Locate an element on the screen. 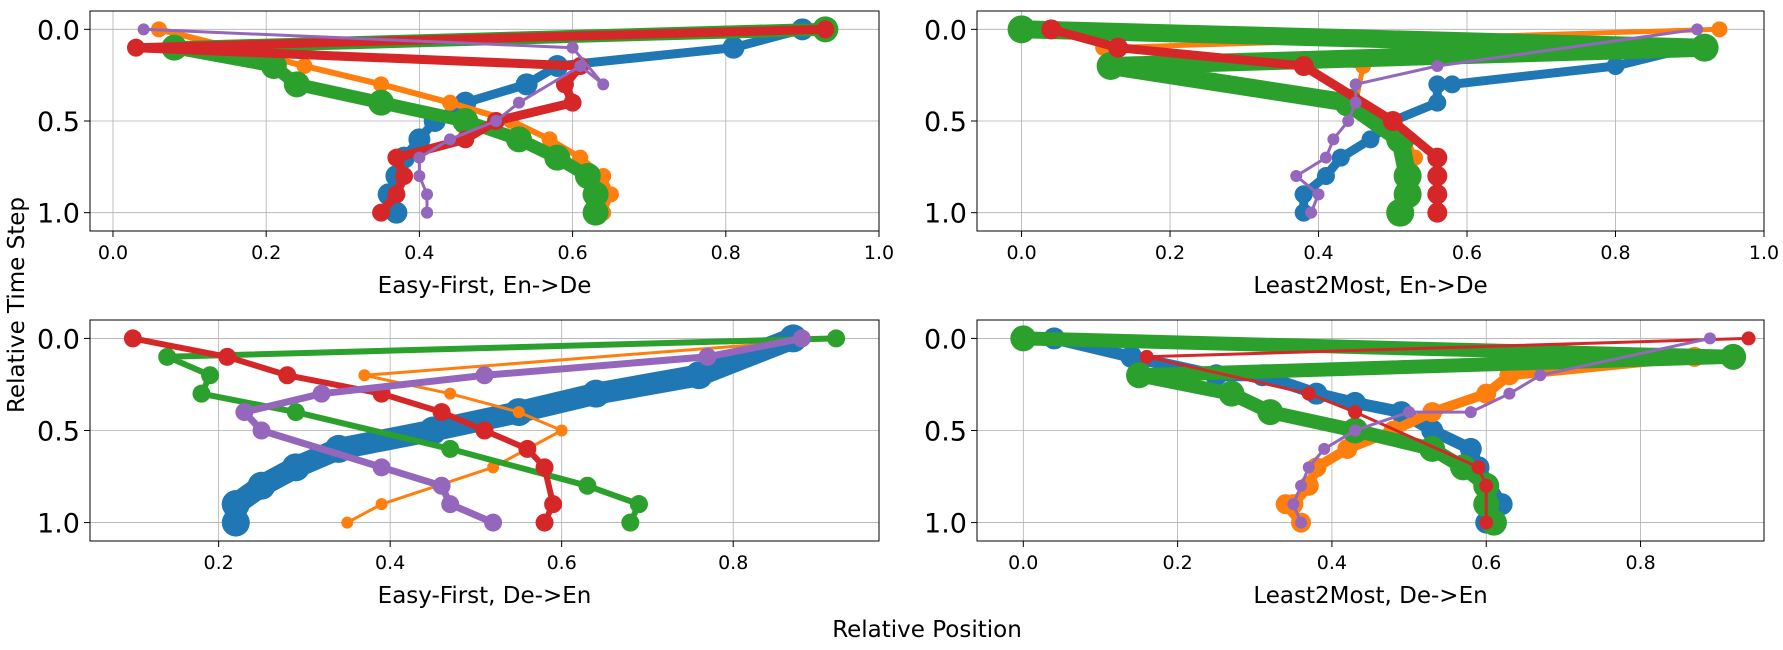  x-axis-label: Least2Most, De->En is located at coordinates (1370, 596).